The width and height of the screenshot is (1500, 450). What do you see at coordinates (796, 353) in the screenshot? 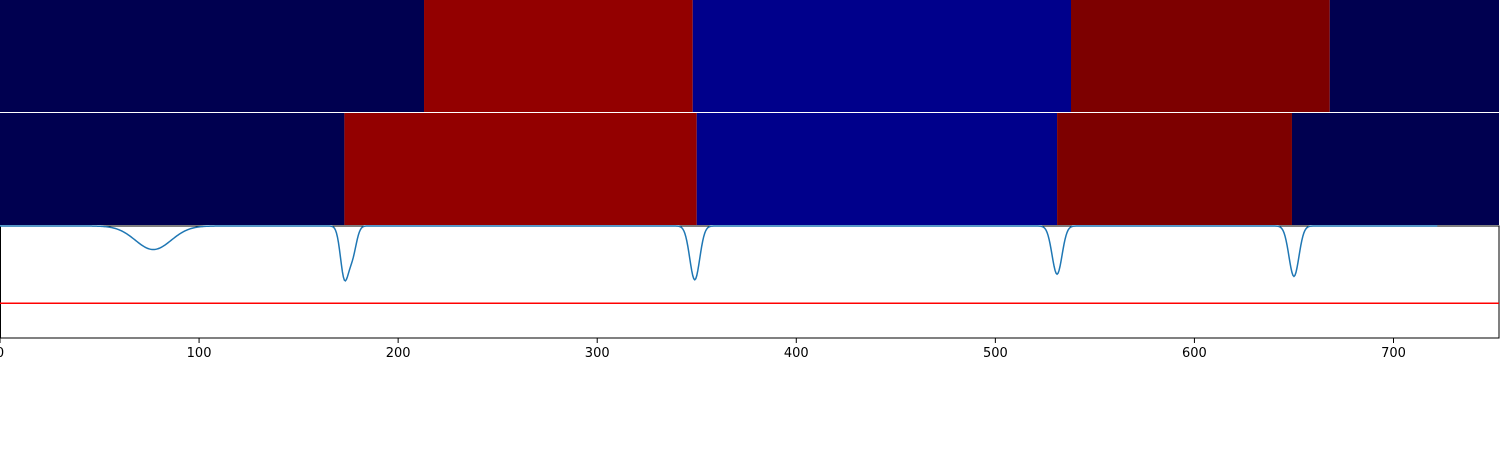
I see `x-tick-label-4: 400` at bounding box center [796, 353].